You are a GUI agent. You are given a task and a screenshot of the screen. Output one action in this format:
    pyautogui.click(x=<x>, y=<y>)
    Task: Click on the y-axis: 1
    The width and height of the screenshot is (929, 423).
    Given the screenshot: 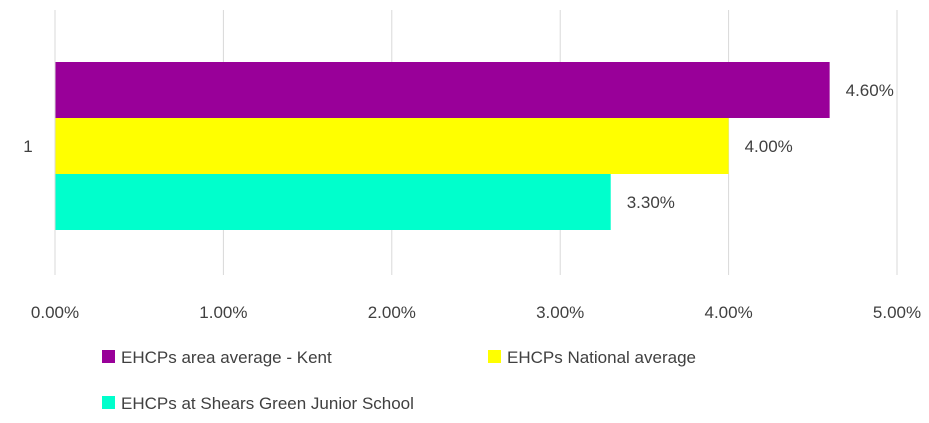 What is the action you would take?
    pyautogui.click(x=39, y=142)
    